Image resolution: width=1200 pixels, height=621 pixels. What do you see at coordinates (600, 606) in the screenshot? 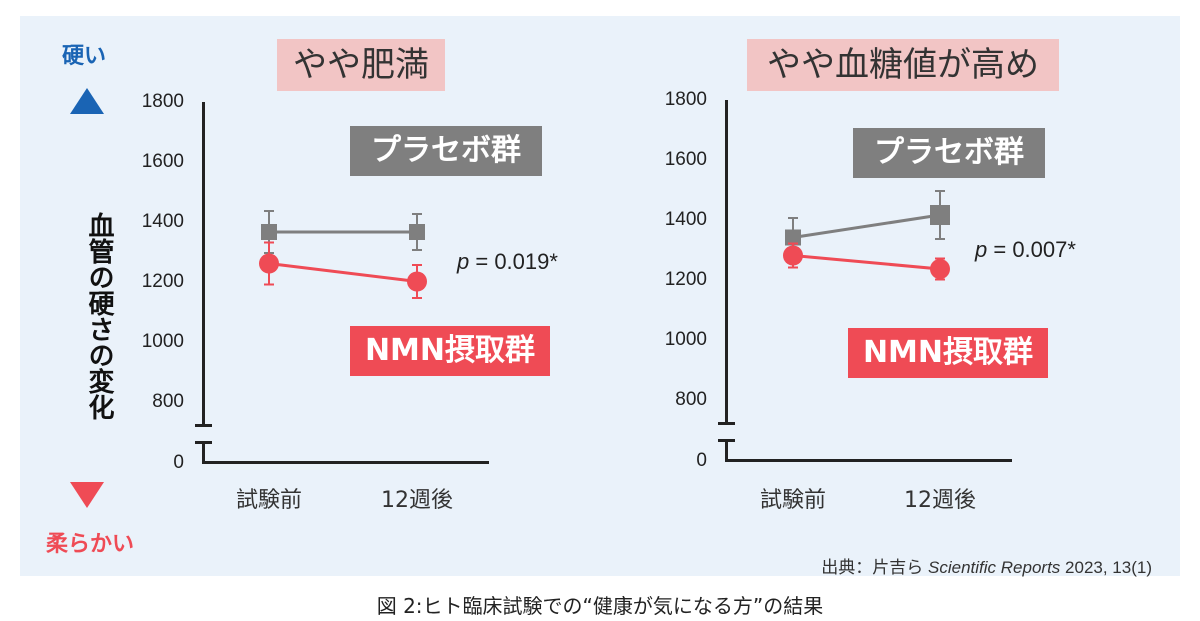
I see `figure-caption: 図 2:ヒト臨床試験での“健康が気になる方”の結果` at bounding box center [600, 606].